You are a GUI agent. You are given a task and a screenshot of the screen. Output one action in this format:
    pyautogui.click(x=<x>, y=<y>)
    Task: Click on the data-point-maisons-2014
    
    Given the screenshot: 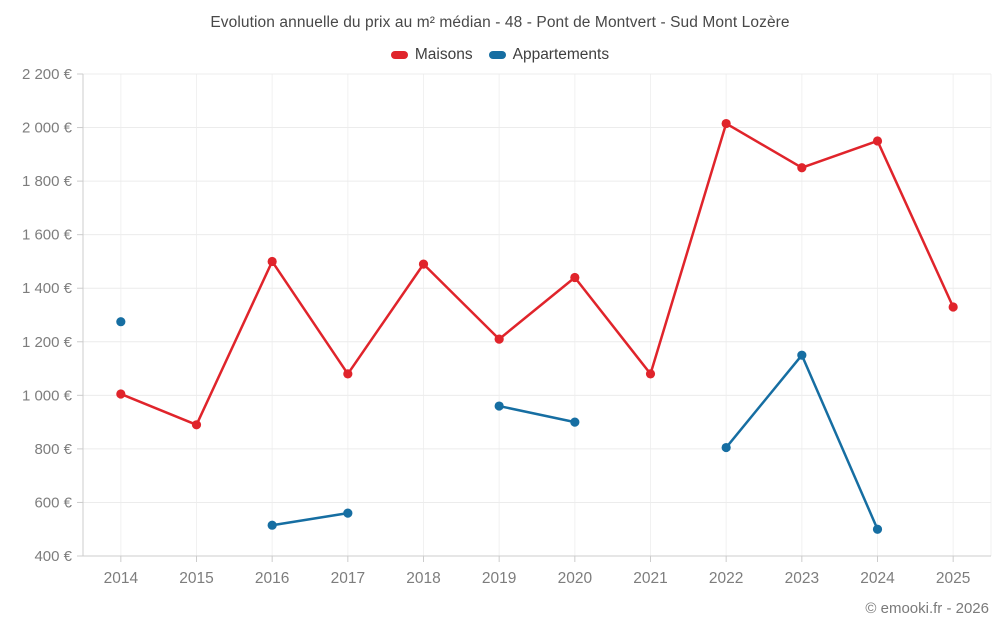 What is the action you would take?
    pyautogui.click(x=121, y=394)
    